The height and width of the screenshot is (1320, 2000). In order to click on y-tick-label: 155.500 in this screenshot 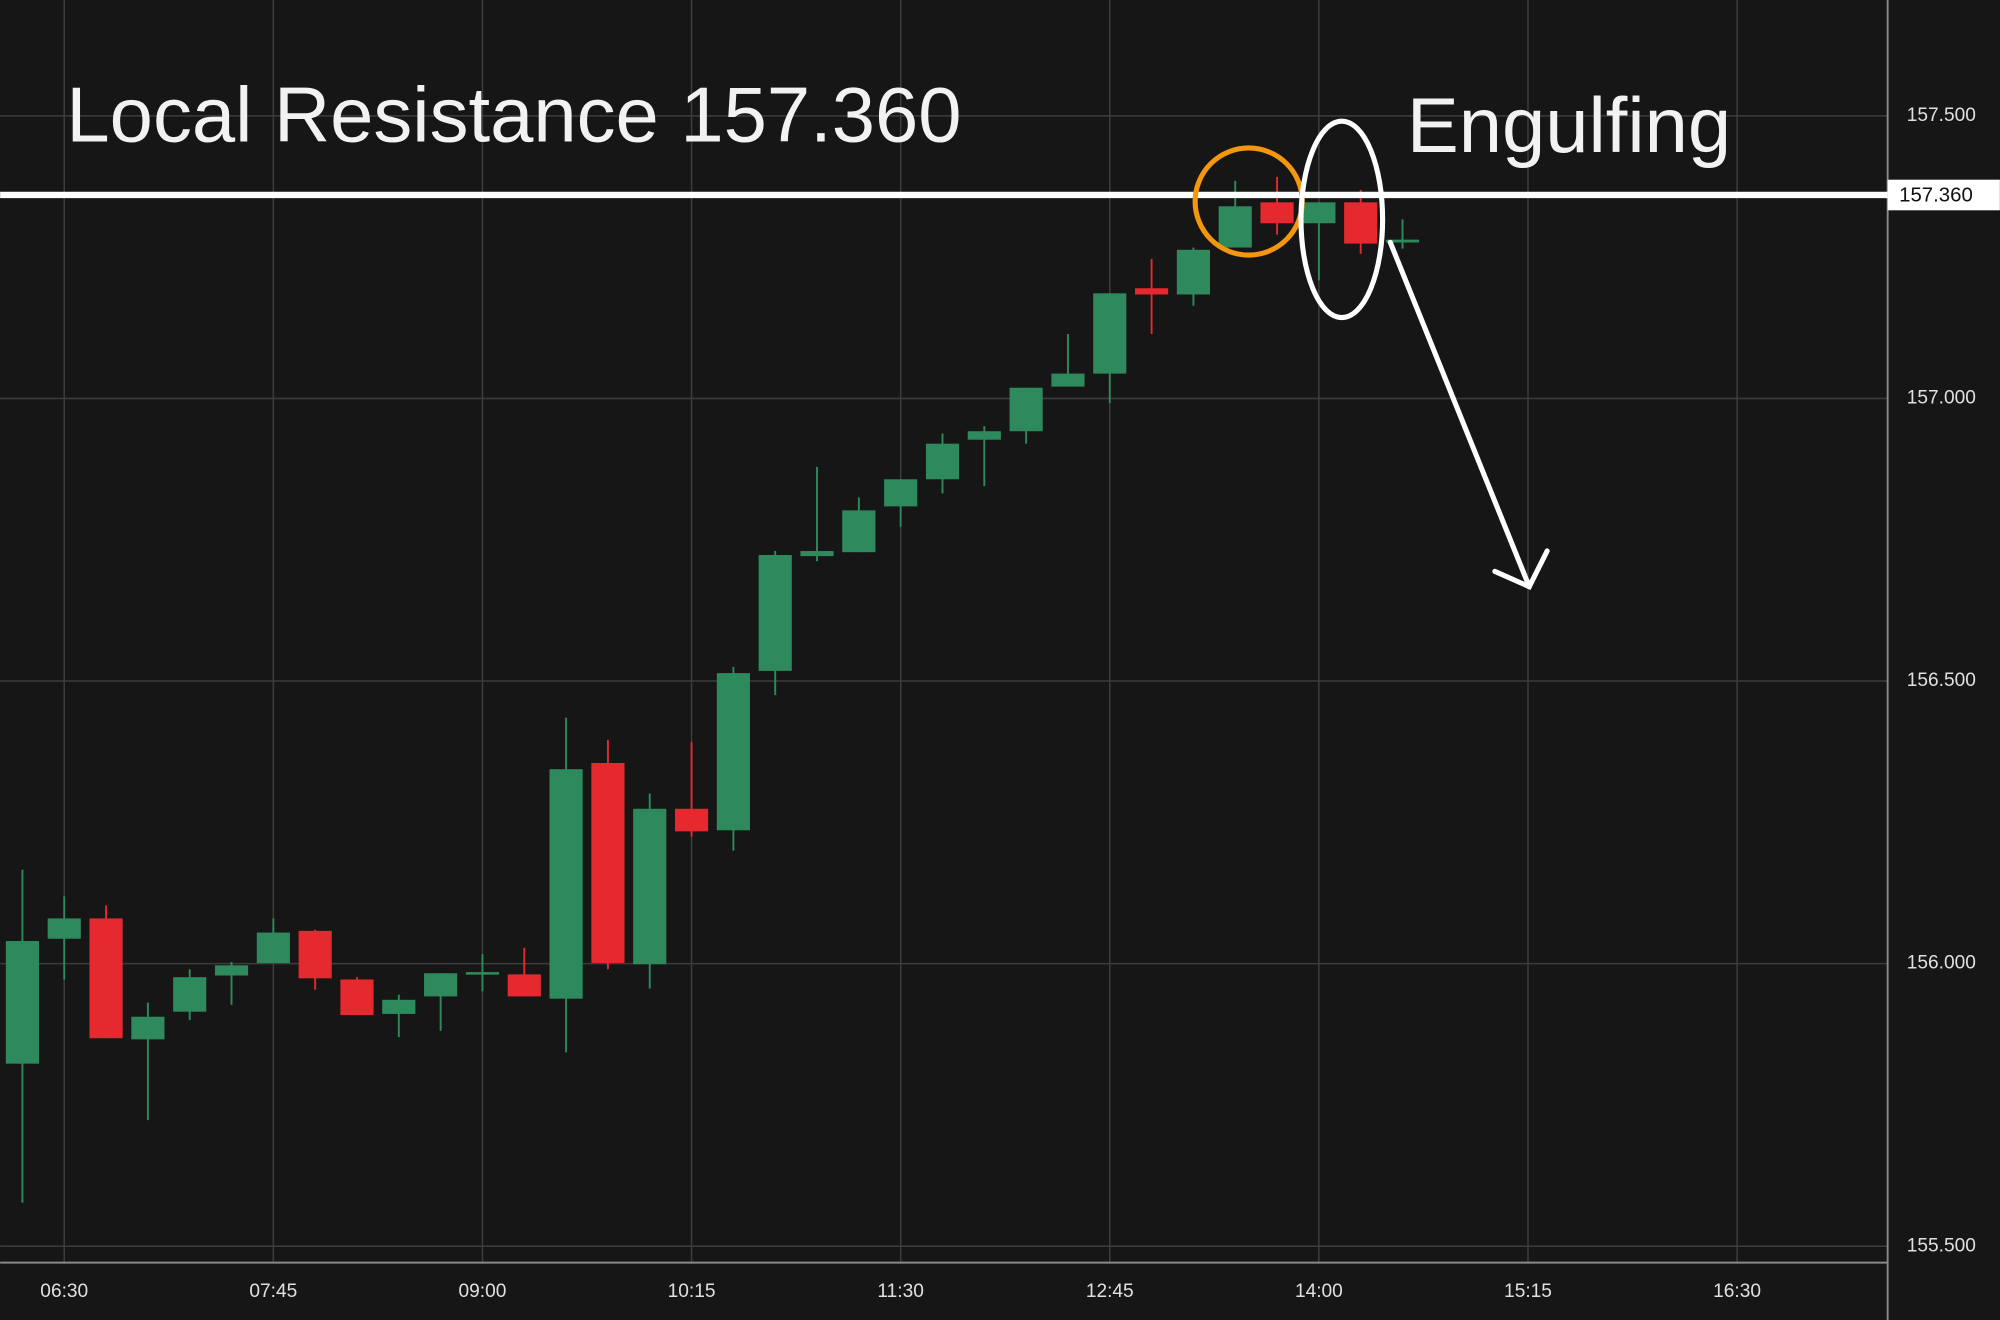, I will do `click(1941, 1245)`.